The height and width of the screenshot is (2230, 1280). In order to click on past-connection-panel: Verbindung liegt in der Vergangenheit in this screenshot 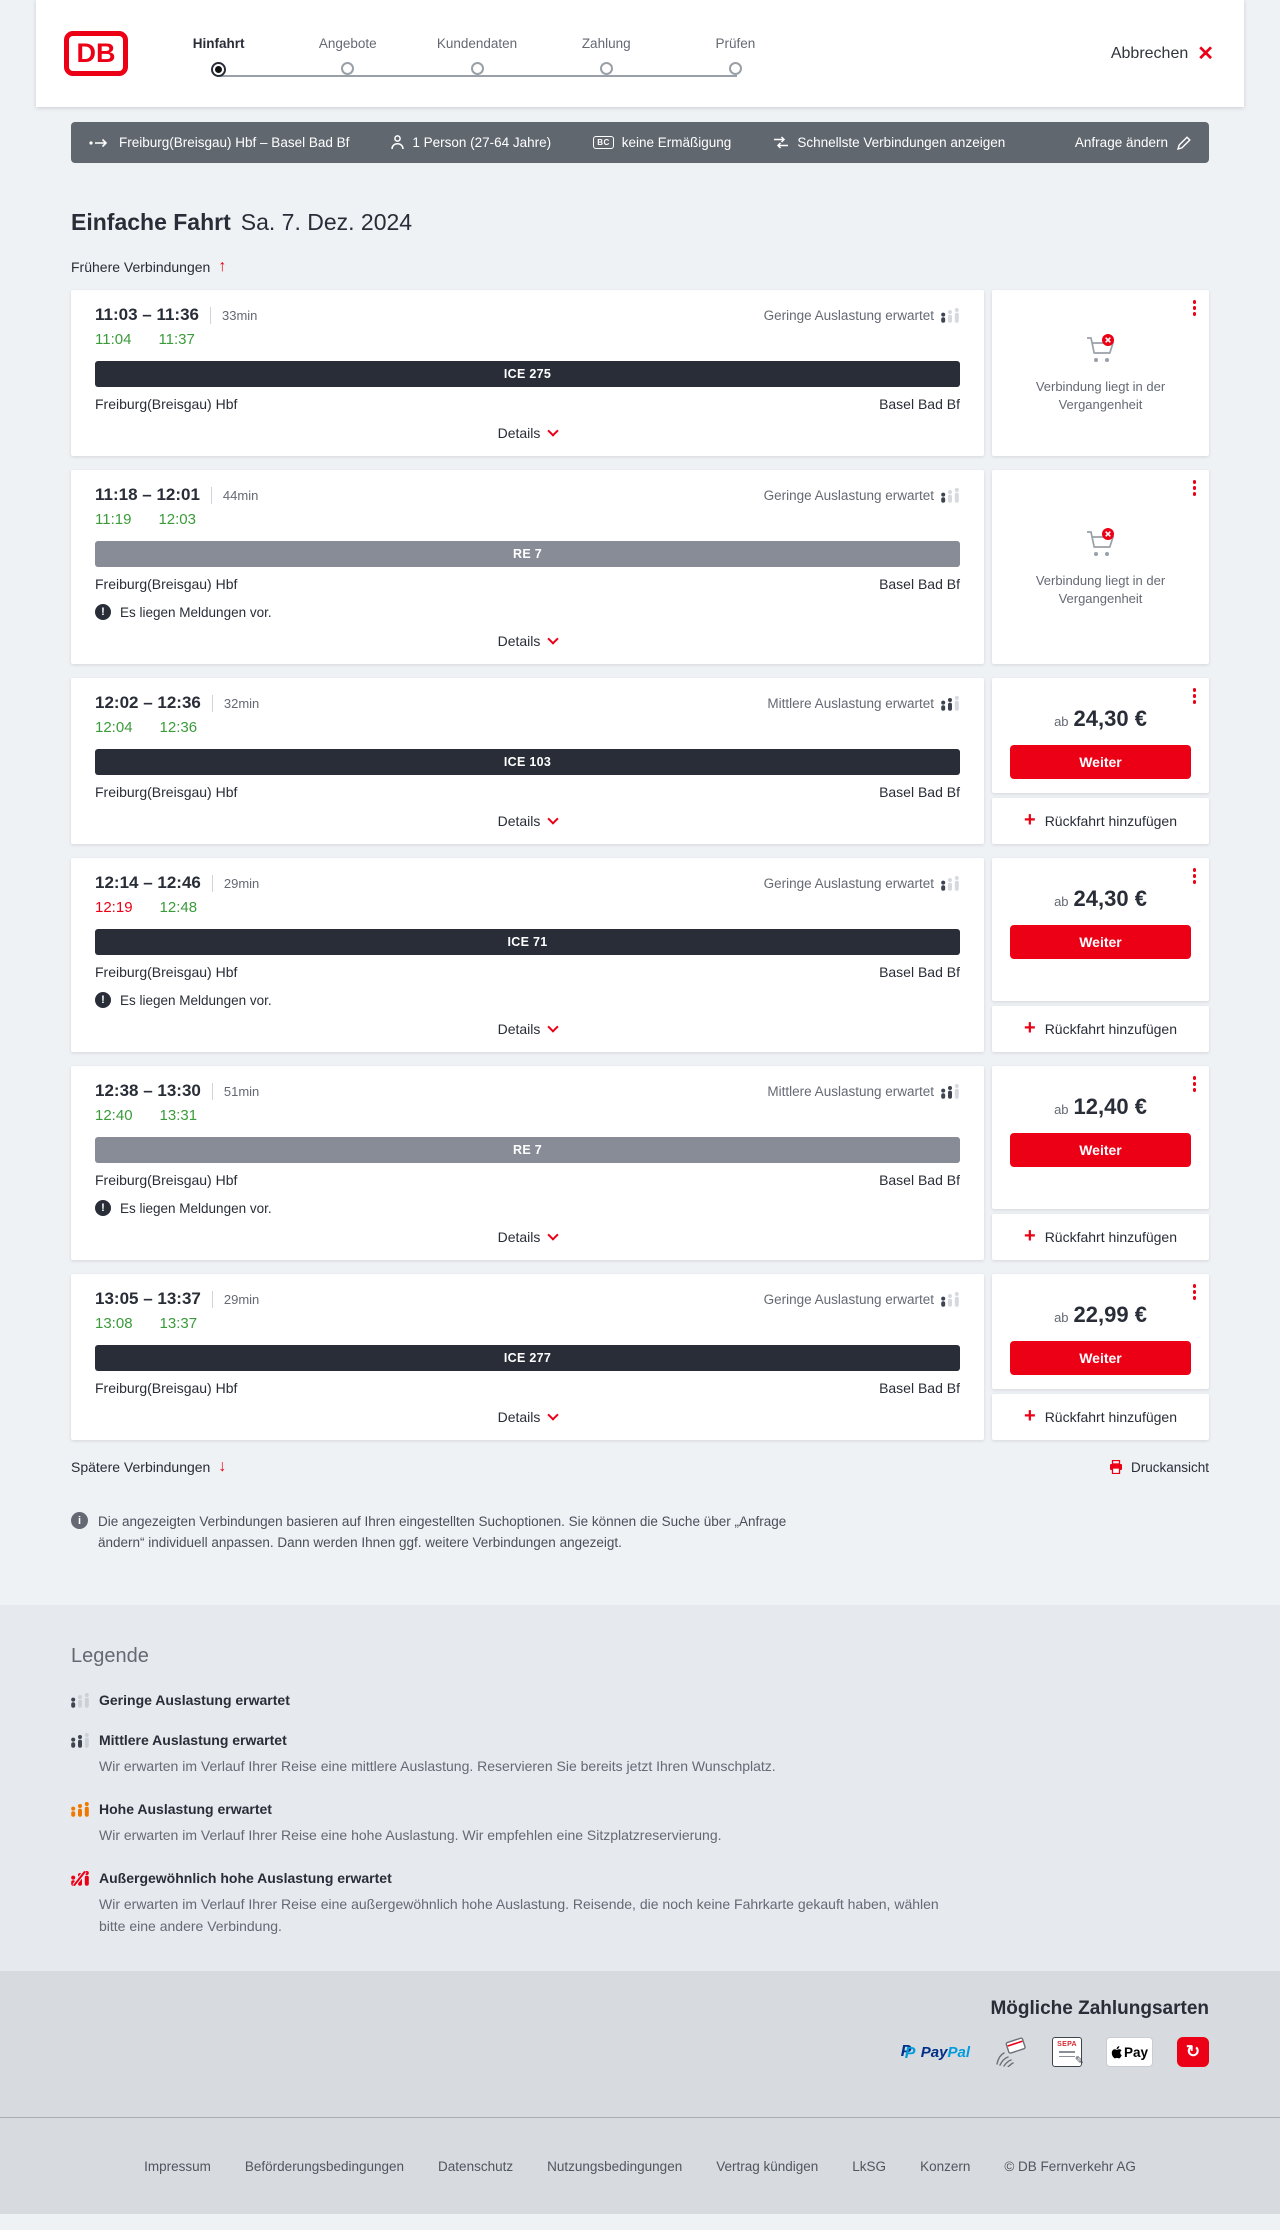, I will do `click(1100, 567)`.